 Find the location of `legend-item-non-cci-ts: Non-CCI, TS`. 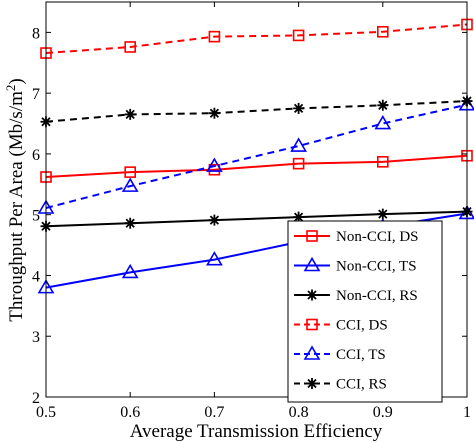

legend-item-non-cci-ts: Non-CCI, TS is located at coordinates (355, 265).